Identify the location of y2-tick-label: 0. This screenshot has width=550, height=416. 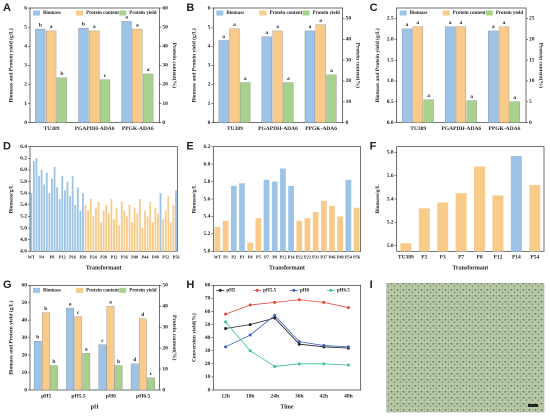
(163, 123).